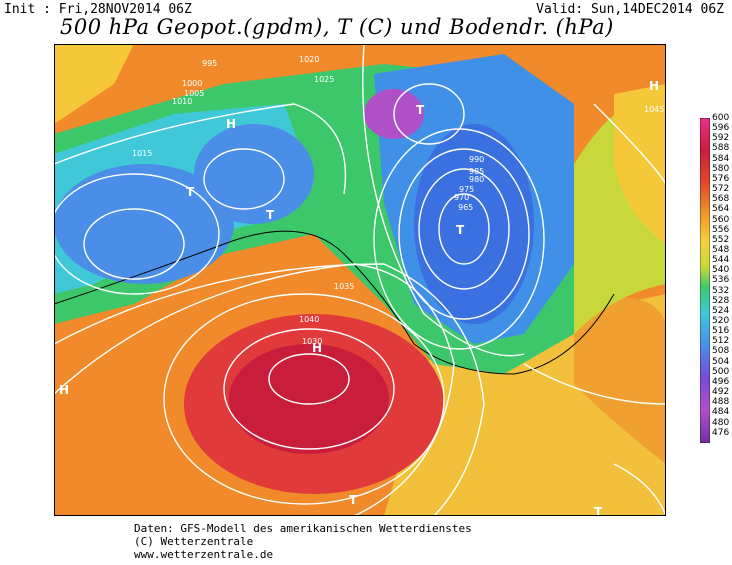  I want to click on pressure-label: 970, so click(461, 197).